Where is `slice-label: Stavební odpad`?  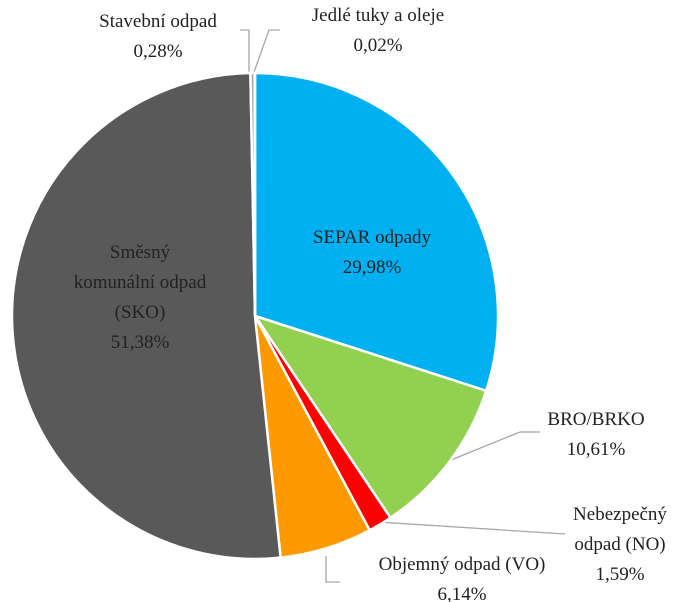 slice-label: Stavební odpad is located at coordinates (158, 21).